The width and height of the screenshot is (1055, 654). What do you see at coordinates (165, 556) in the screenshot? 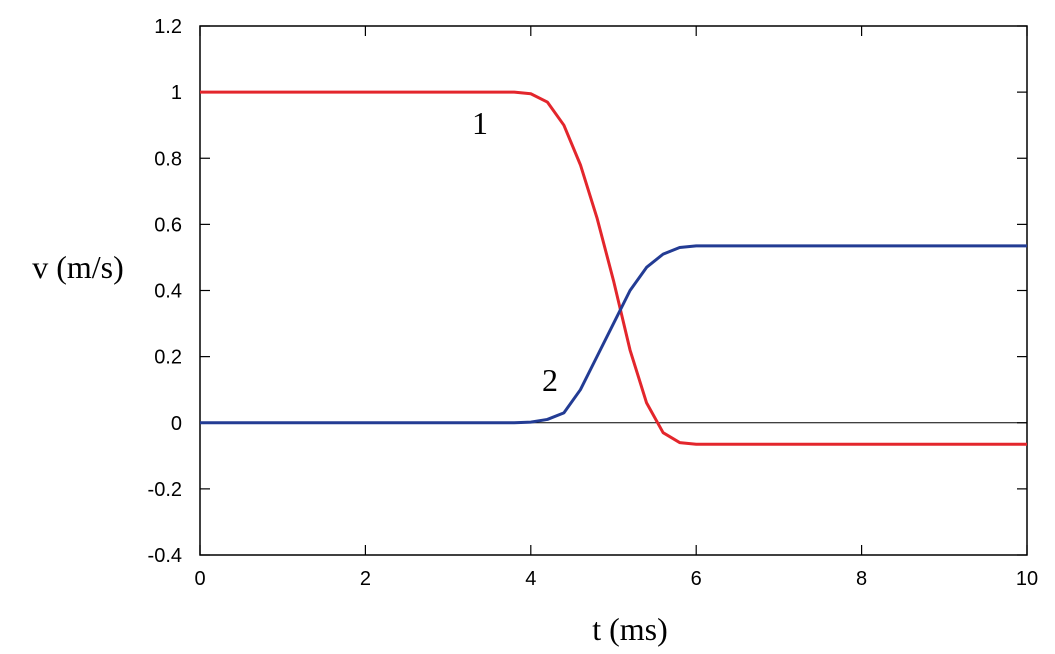
I see `y-tick-label: -0.4` at bounding box center [165, 556].